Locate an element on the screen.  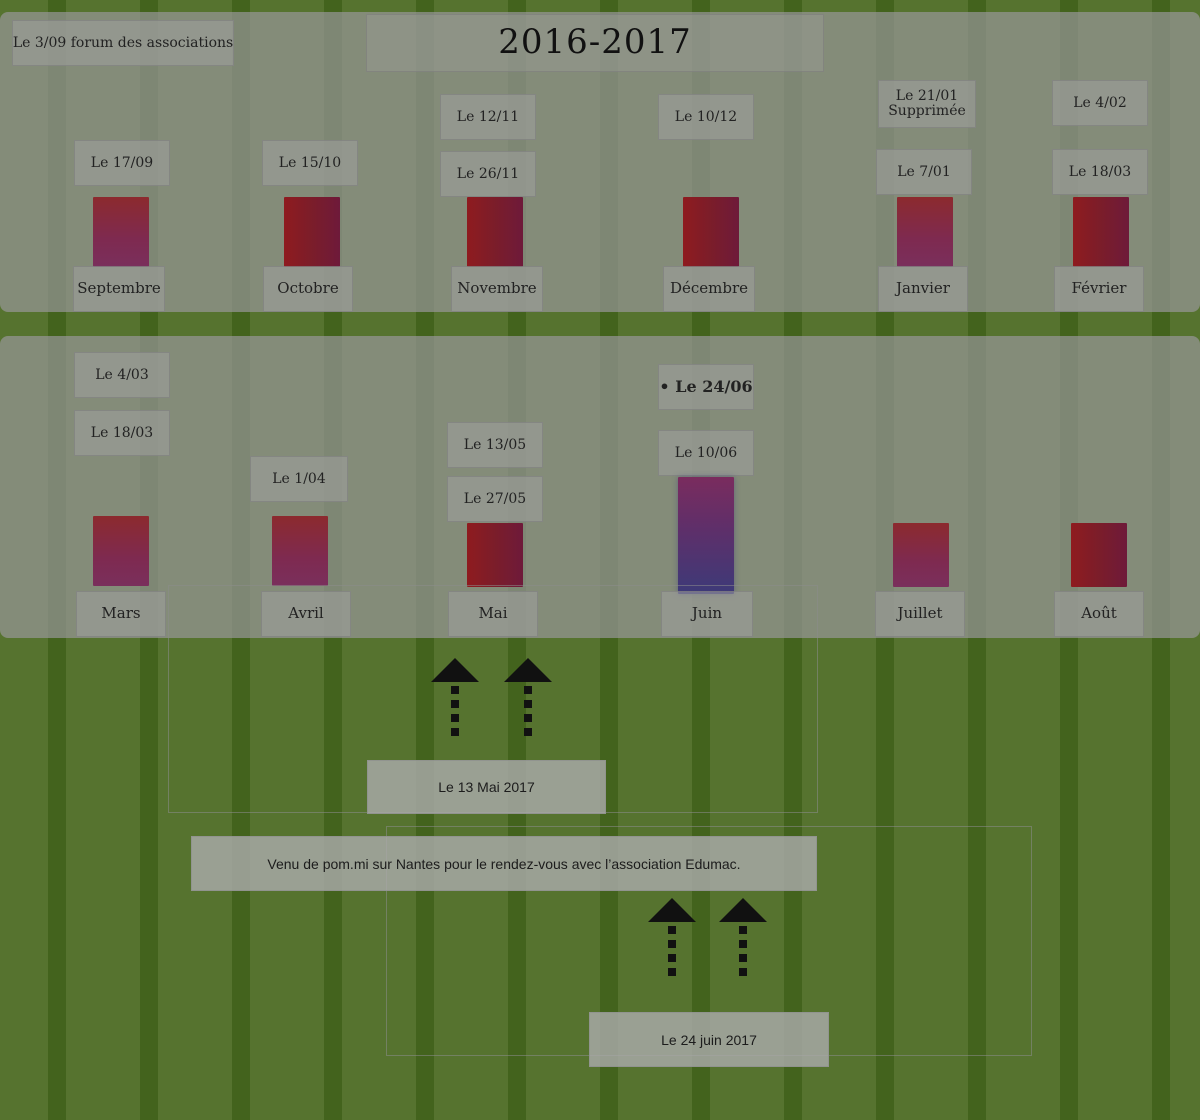
note-juin-date: Le 24 juin 2017 is located at coordinates (709, 1039).